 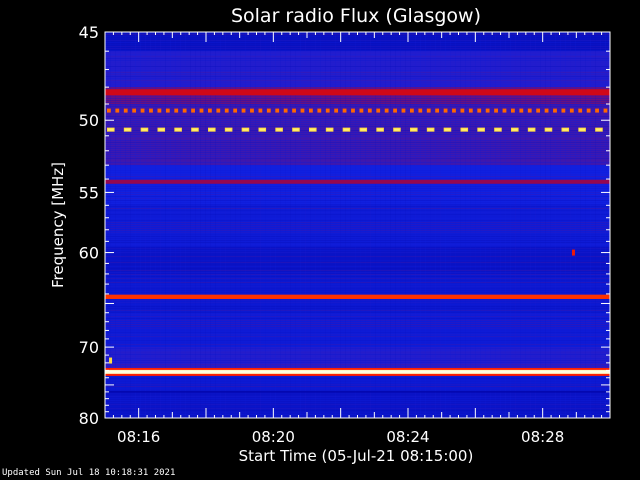 What do you see at coordinates (89, 473) in the screenshot?
I see `updated-timestamp: Updated Sun Jul 18 10:18:31 2021` at bounding box center [89, 473].